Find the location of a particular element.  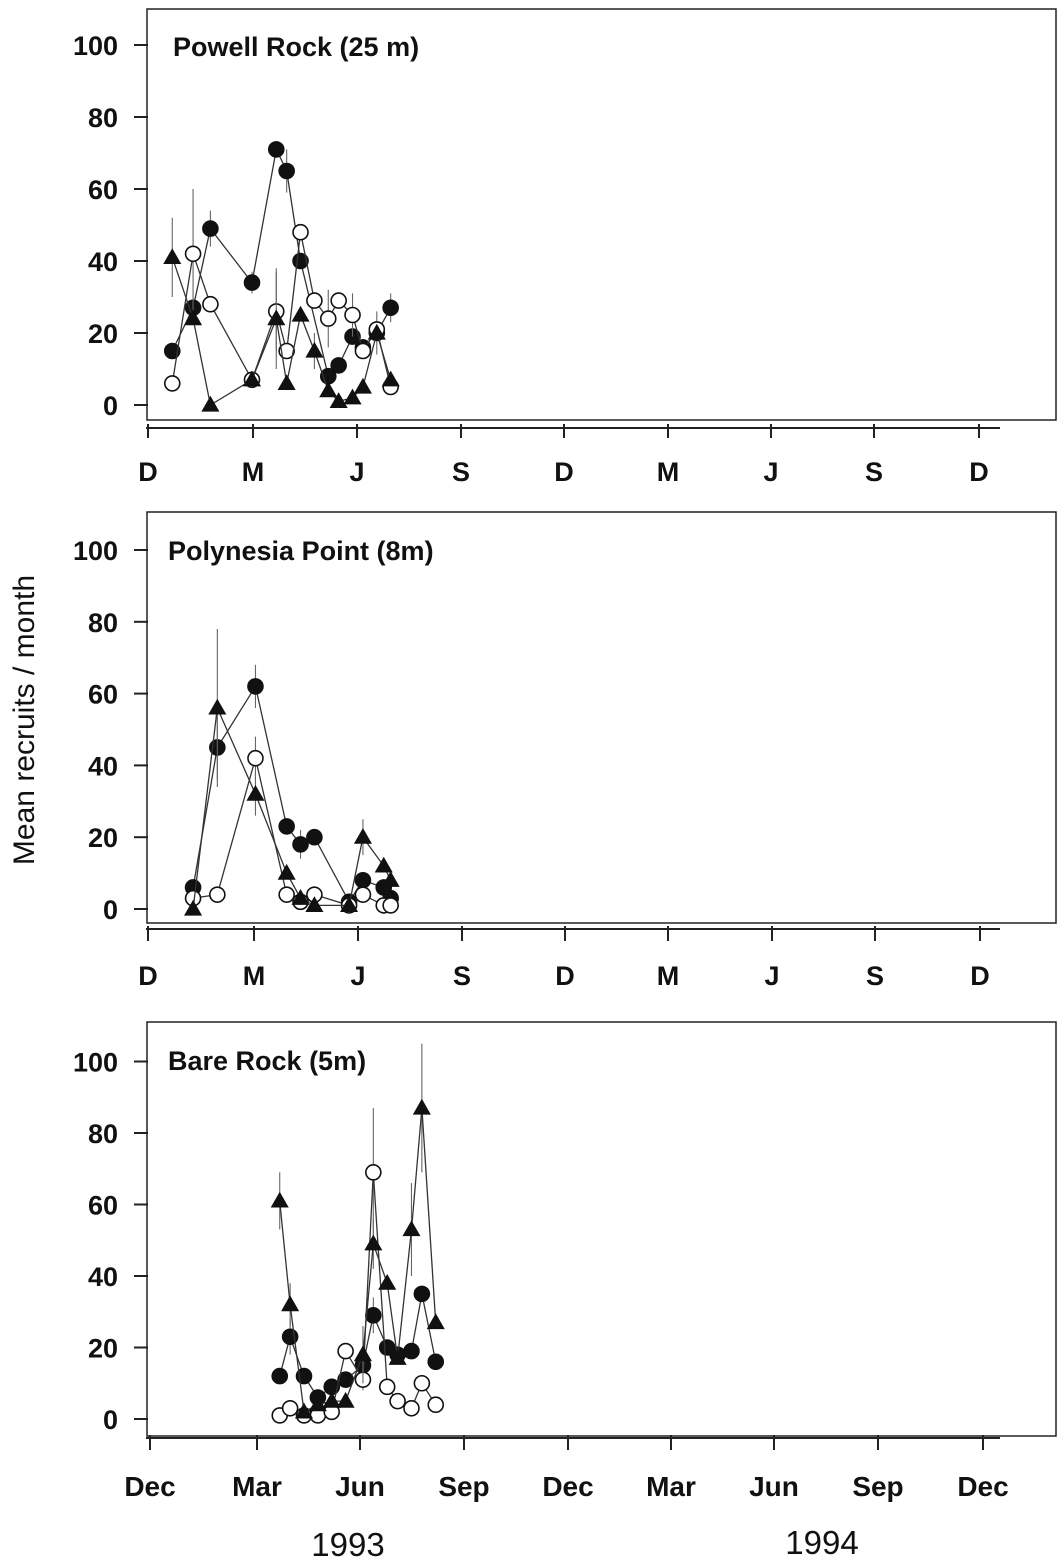

y-axis-label: Mean recruits / month is located at coordinates (24, 720).